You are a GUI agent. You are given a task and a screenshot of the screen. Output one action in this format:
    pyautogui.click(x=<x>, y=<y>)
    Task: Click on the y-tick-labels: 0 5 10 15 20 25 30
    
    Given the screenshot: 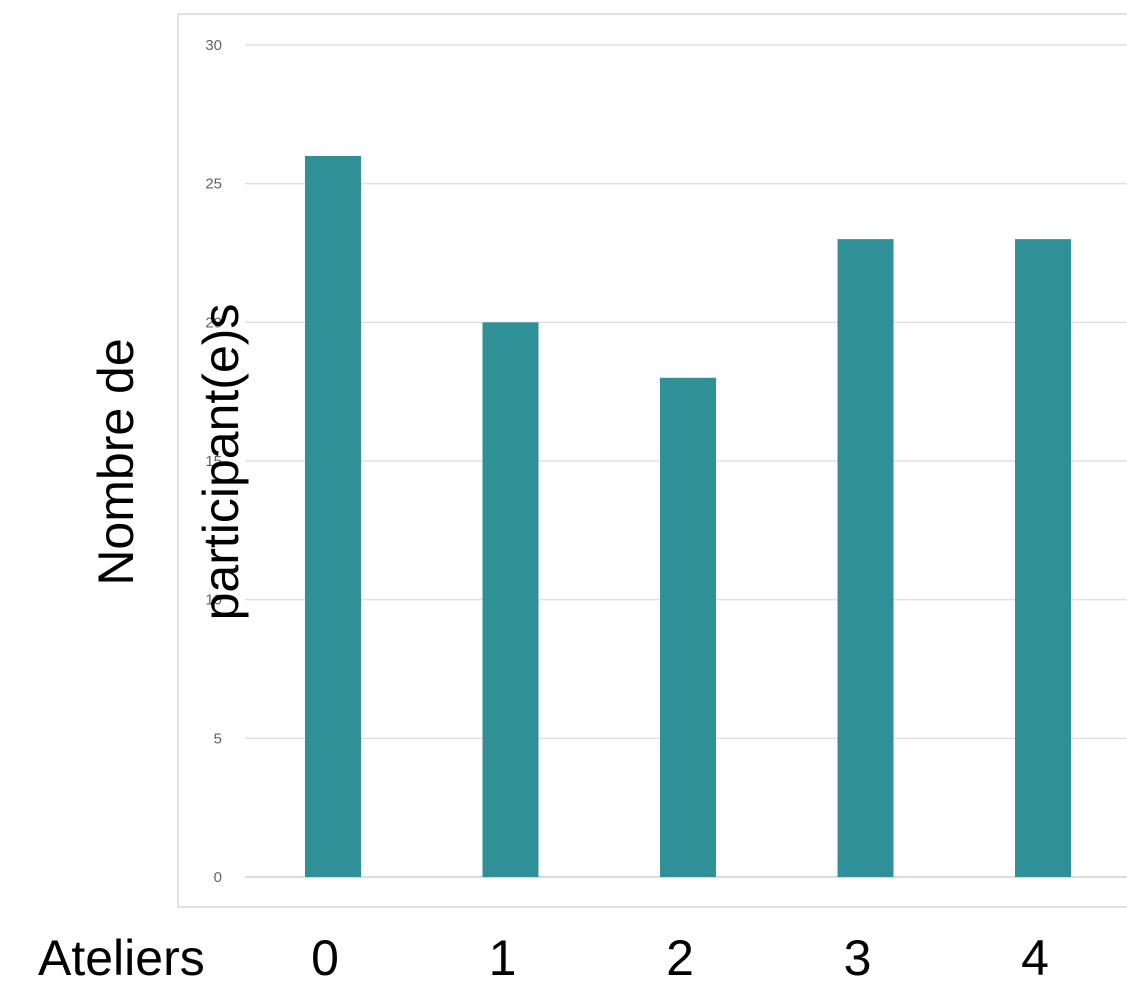 What is the action you would take?
    pyautogui.click(x=213, y=461)
    